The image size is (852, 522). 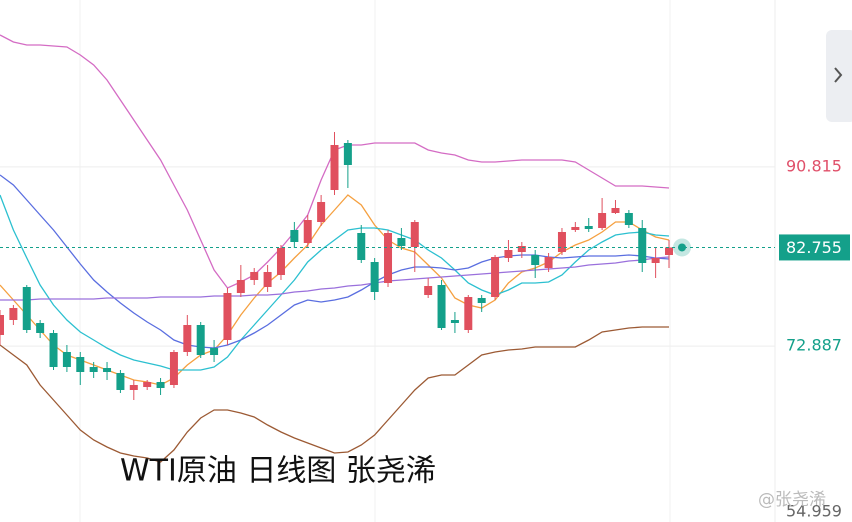 I want to click on current-price-box, so click(x=814, y=247).